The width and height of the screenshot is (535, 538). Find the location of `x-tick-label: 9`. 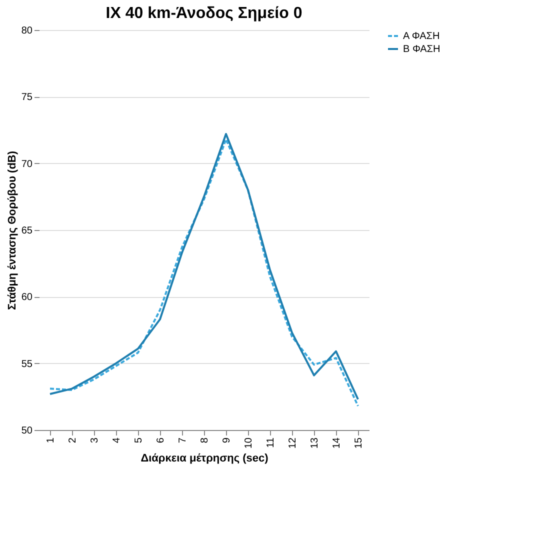

x-tick-label: 9 is located at coordinates (227, 440).